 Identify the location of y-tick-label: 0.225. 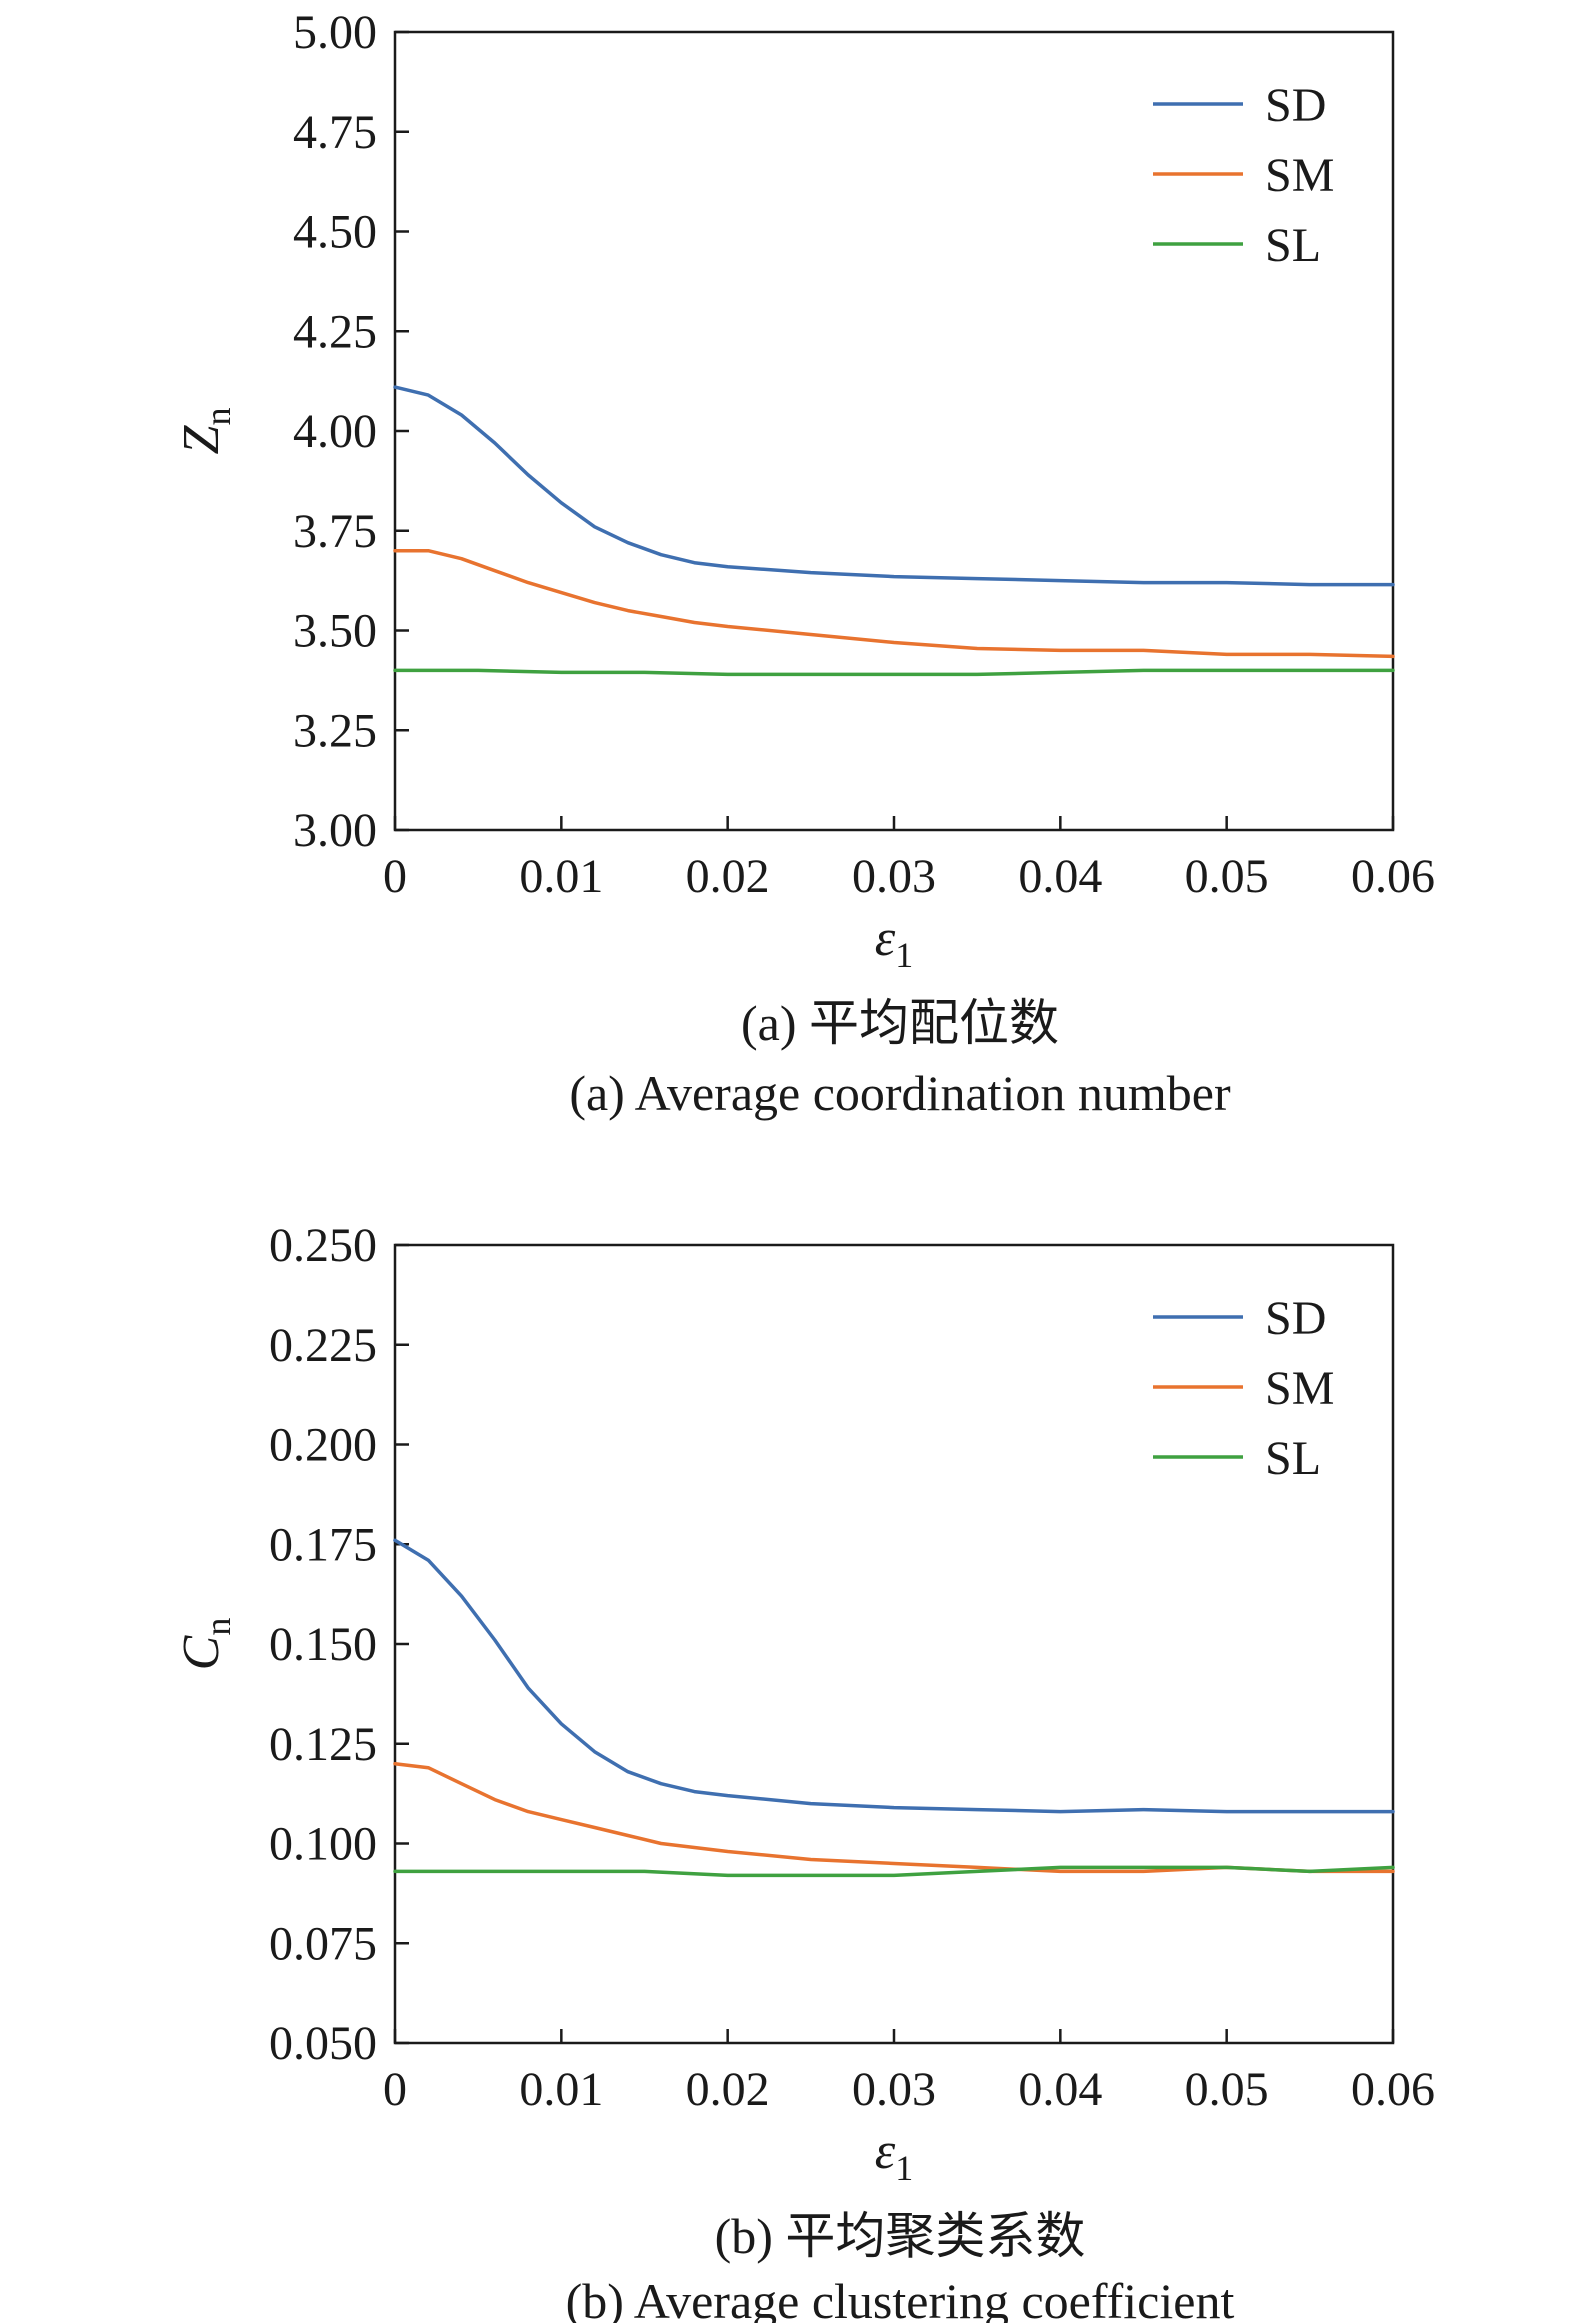
(323, 1345).